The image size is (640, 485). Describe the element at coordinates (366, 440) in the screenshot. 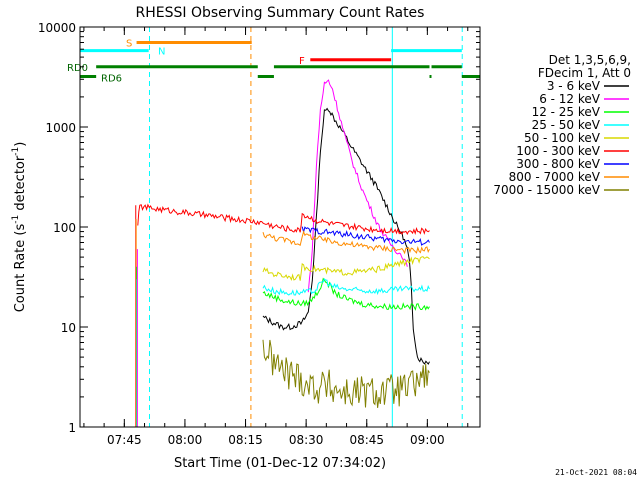

I see `x-tick-label-4: 08:45` at that location.